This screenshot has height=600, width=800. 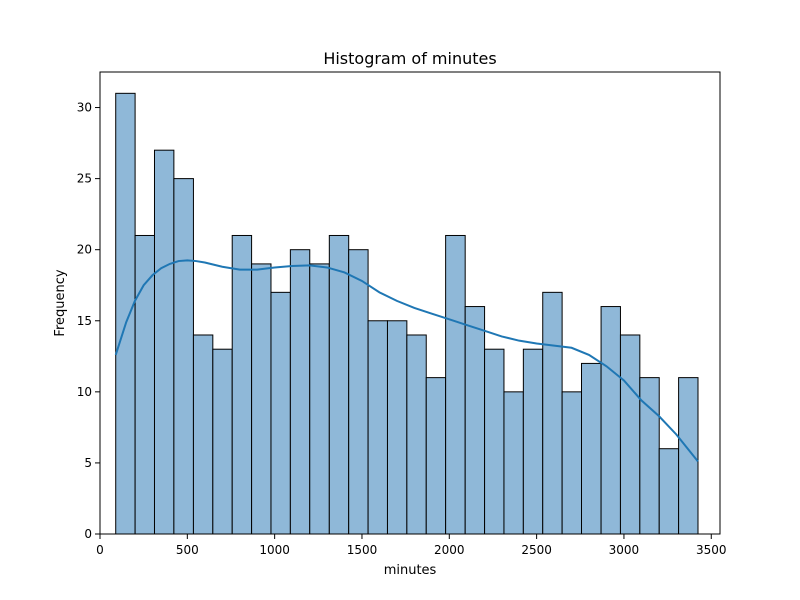 What do you see at coordinates (449, 550) in the screenshot?
I see `x-tick-label: 2000` at bounding box center [449, 550].